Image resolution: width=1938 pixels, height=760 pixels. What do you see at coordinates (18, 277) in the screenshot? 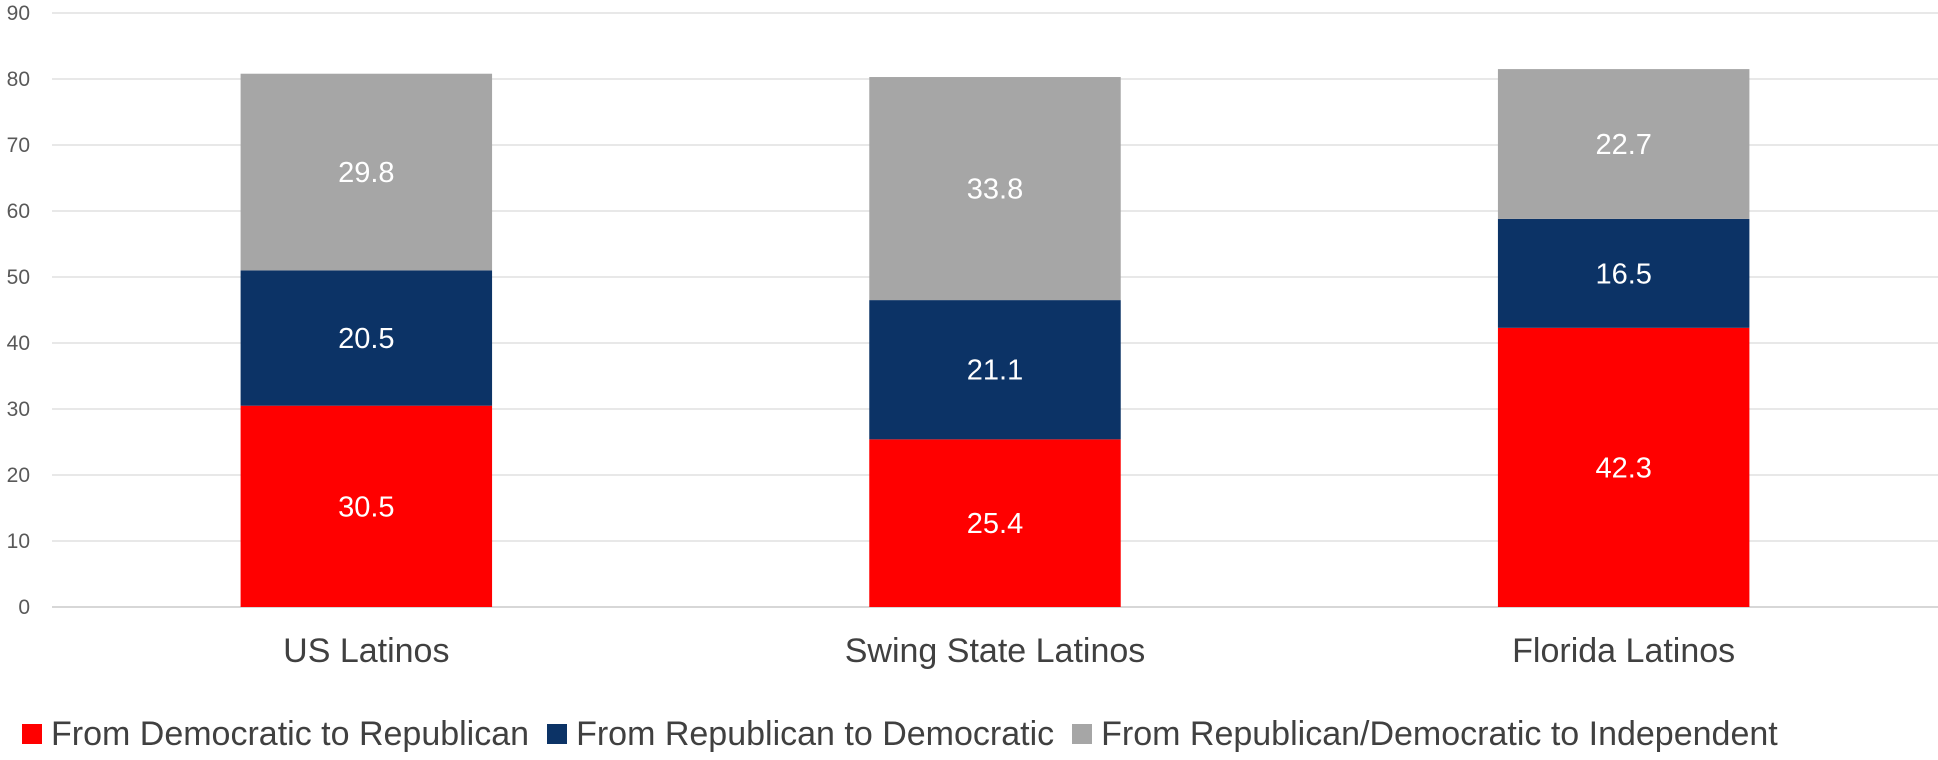
I see `y-tick-label: 50` at bounding box center [18, 277].